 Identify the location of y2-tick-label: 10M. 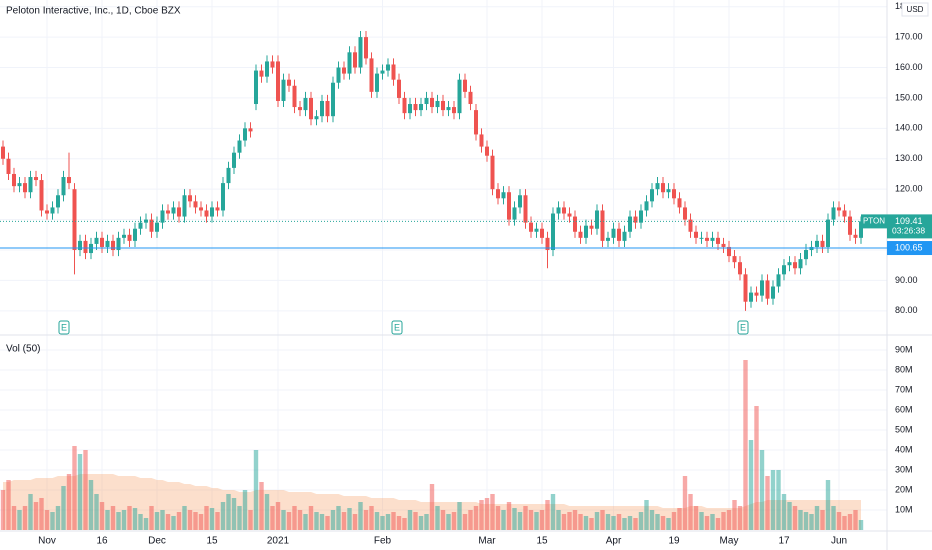
(904, 509).